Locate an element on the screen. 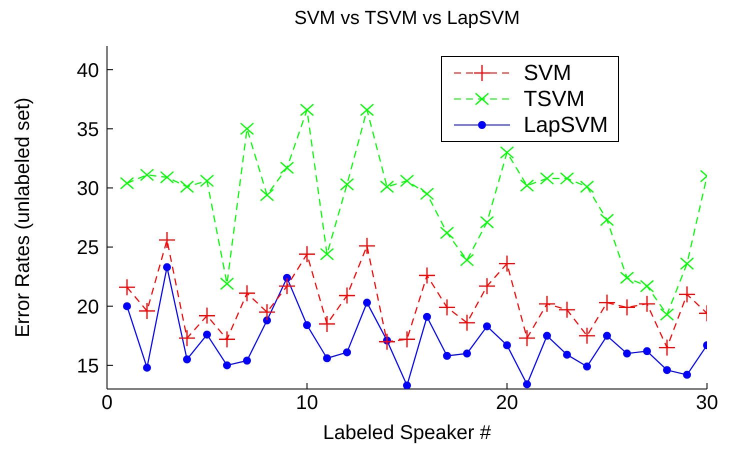  x-axis-title: Labeled Speaker # is located at coordinates (407, 433).